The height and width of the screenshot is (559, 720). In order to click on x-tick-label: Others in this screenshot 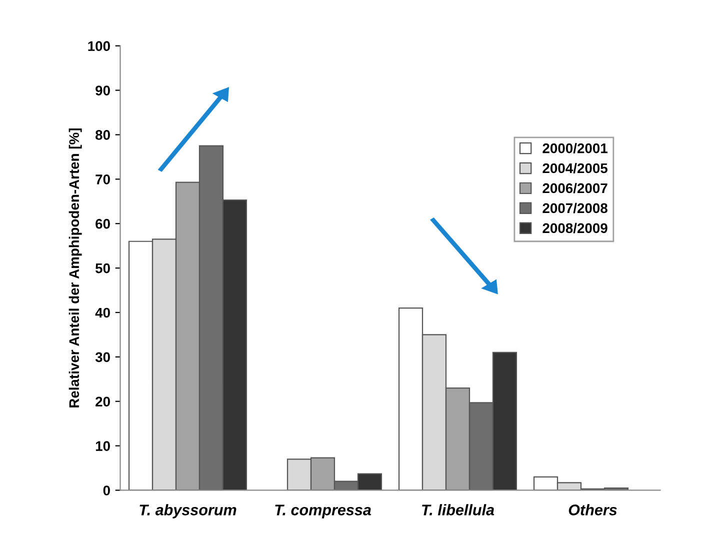, I will do `click(592, 510)`.